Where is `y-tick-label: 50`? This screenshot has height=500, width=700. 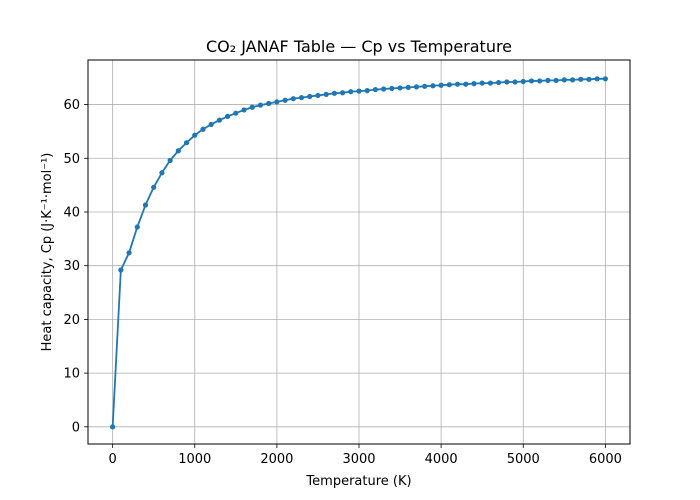 y-tick-label: 50 is located at coordinates (71, 159).